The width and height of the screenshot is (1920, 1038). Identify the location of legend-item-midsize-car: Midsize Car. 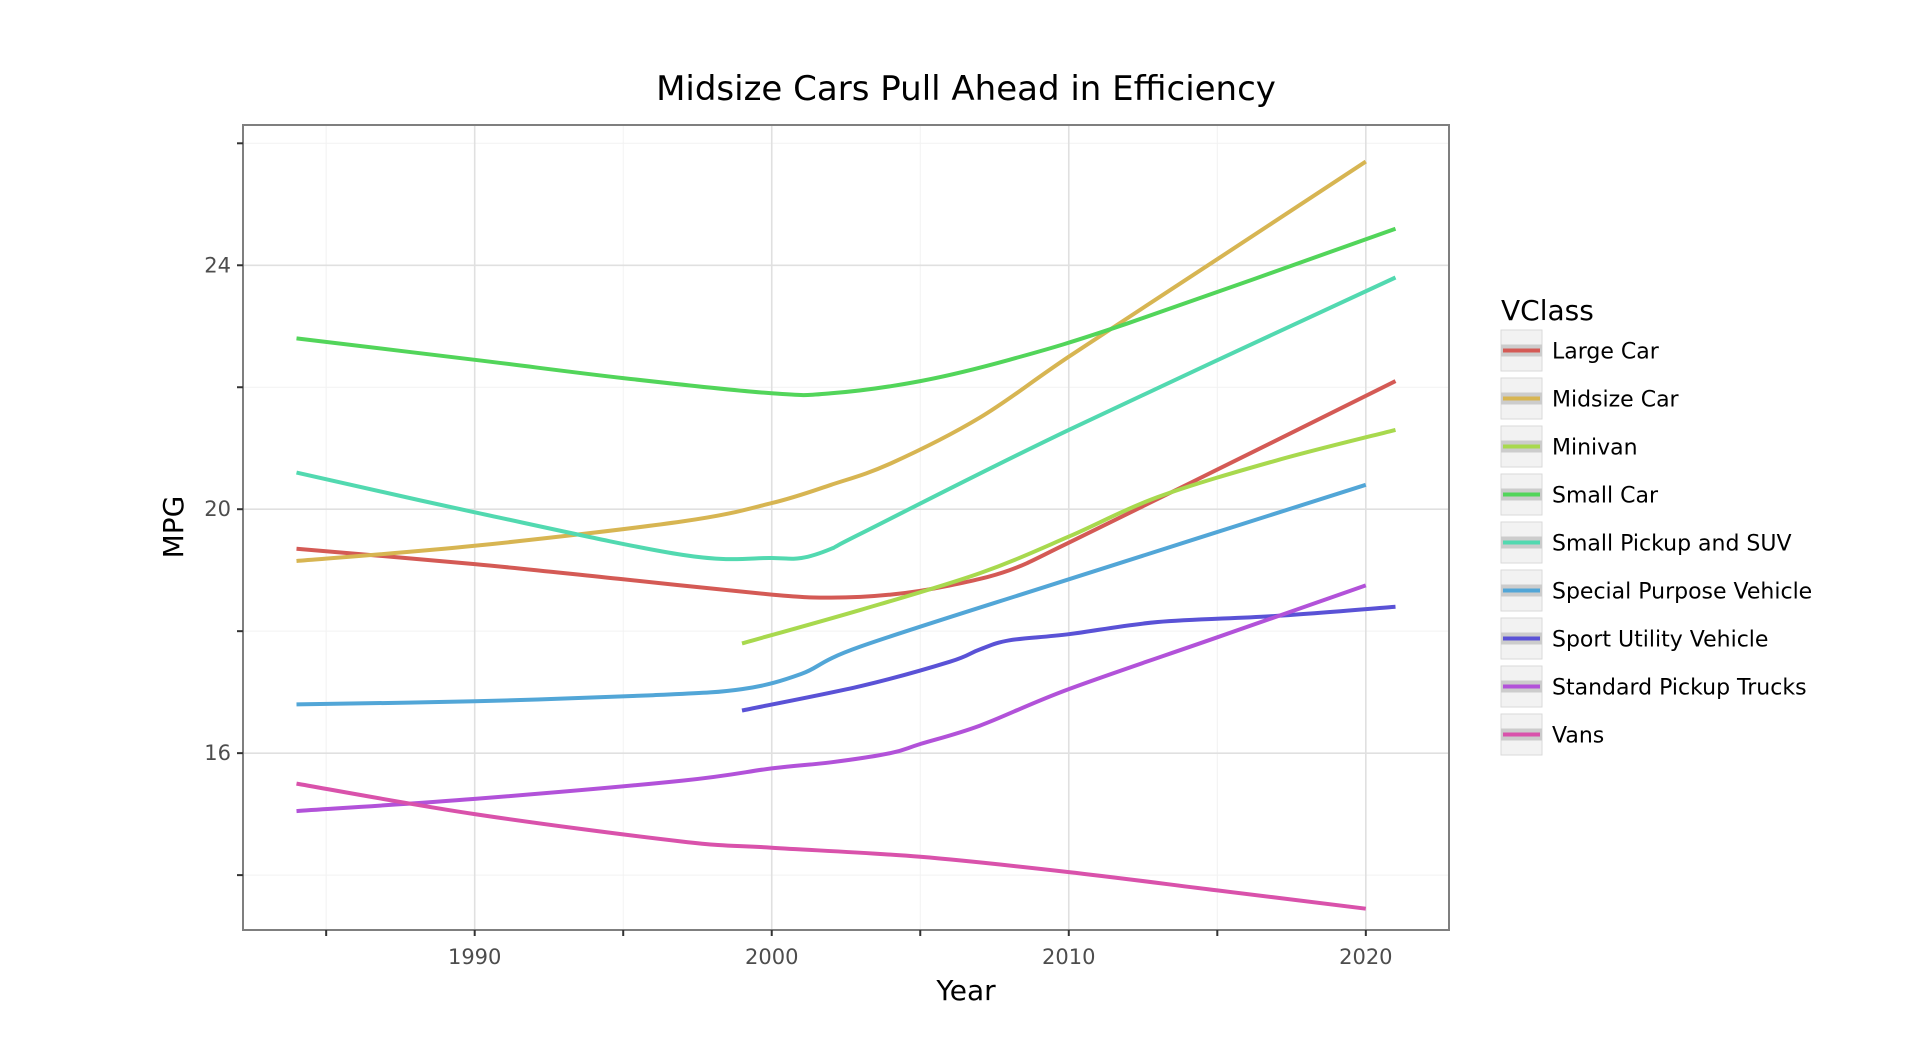
(1590, 398).